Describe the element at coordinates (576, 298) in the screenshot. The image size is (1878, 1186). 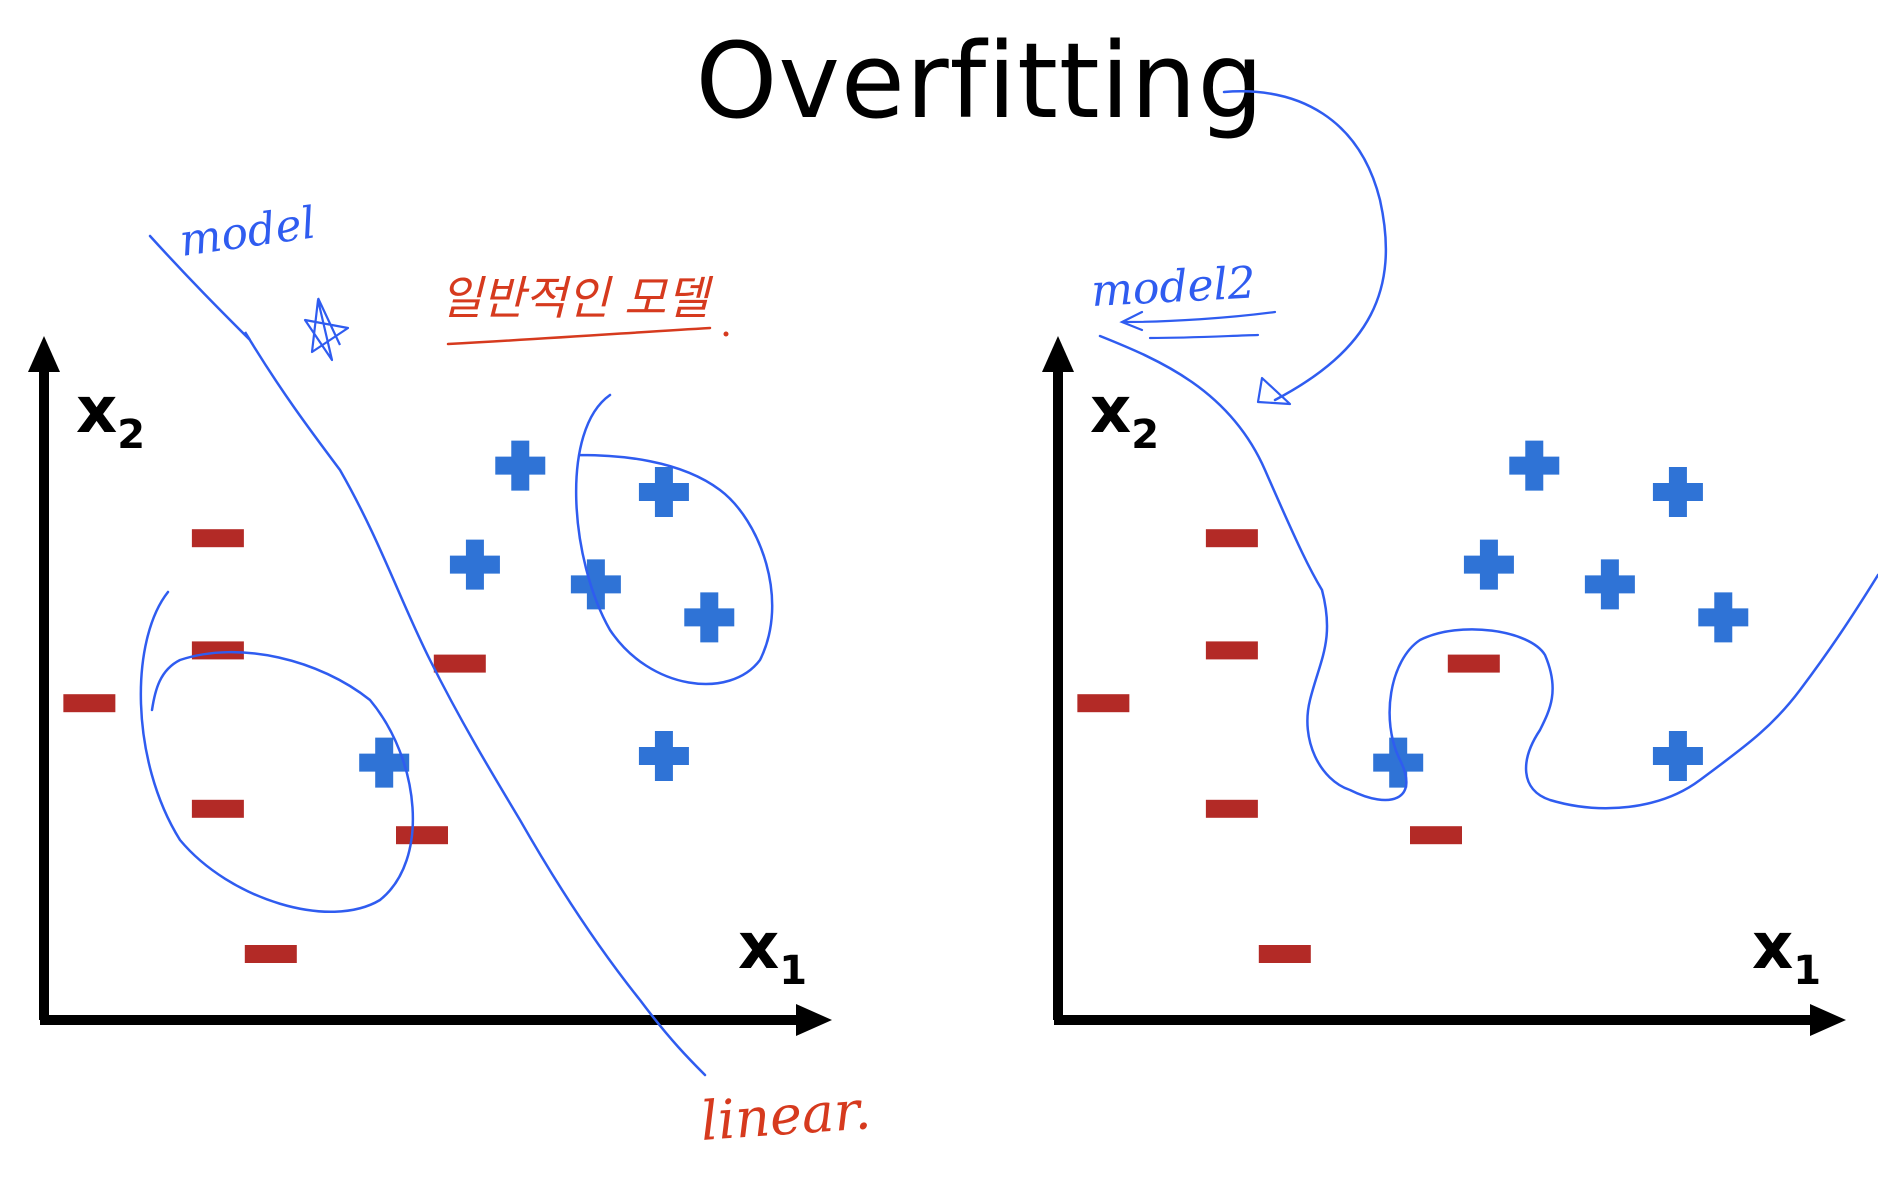
I see `general-model-annotation: 일반적인 모델` at that location.